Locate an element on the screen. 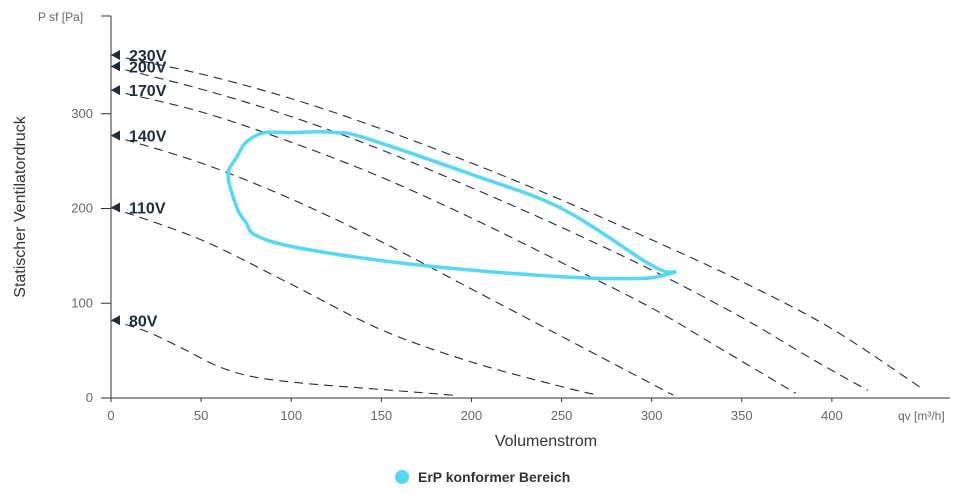 The height and width of the screenshot is (494, 973). y-unit-label: P sf [Pa] is located at coordinates (60, 17).